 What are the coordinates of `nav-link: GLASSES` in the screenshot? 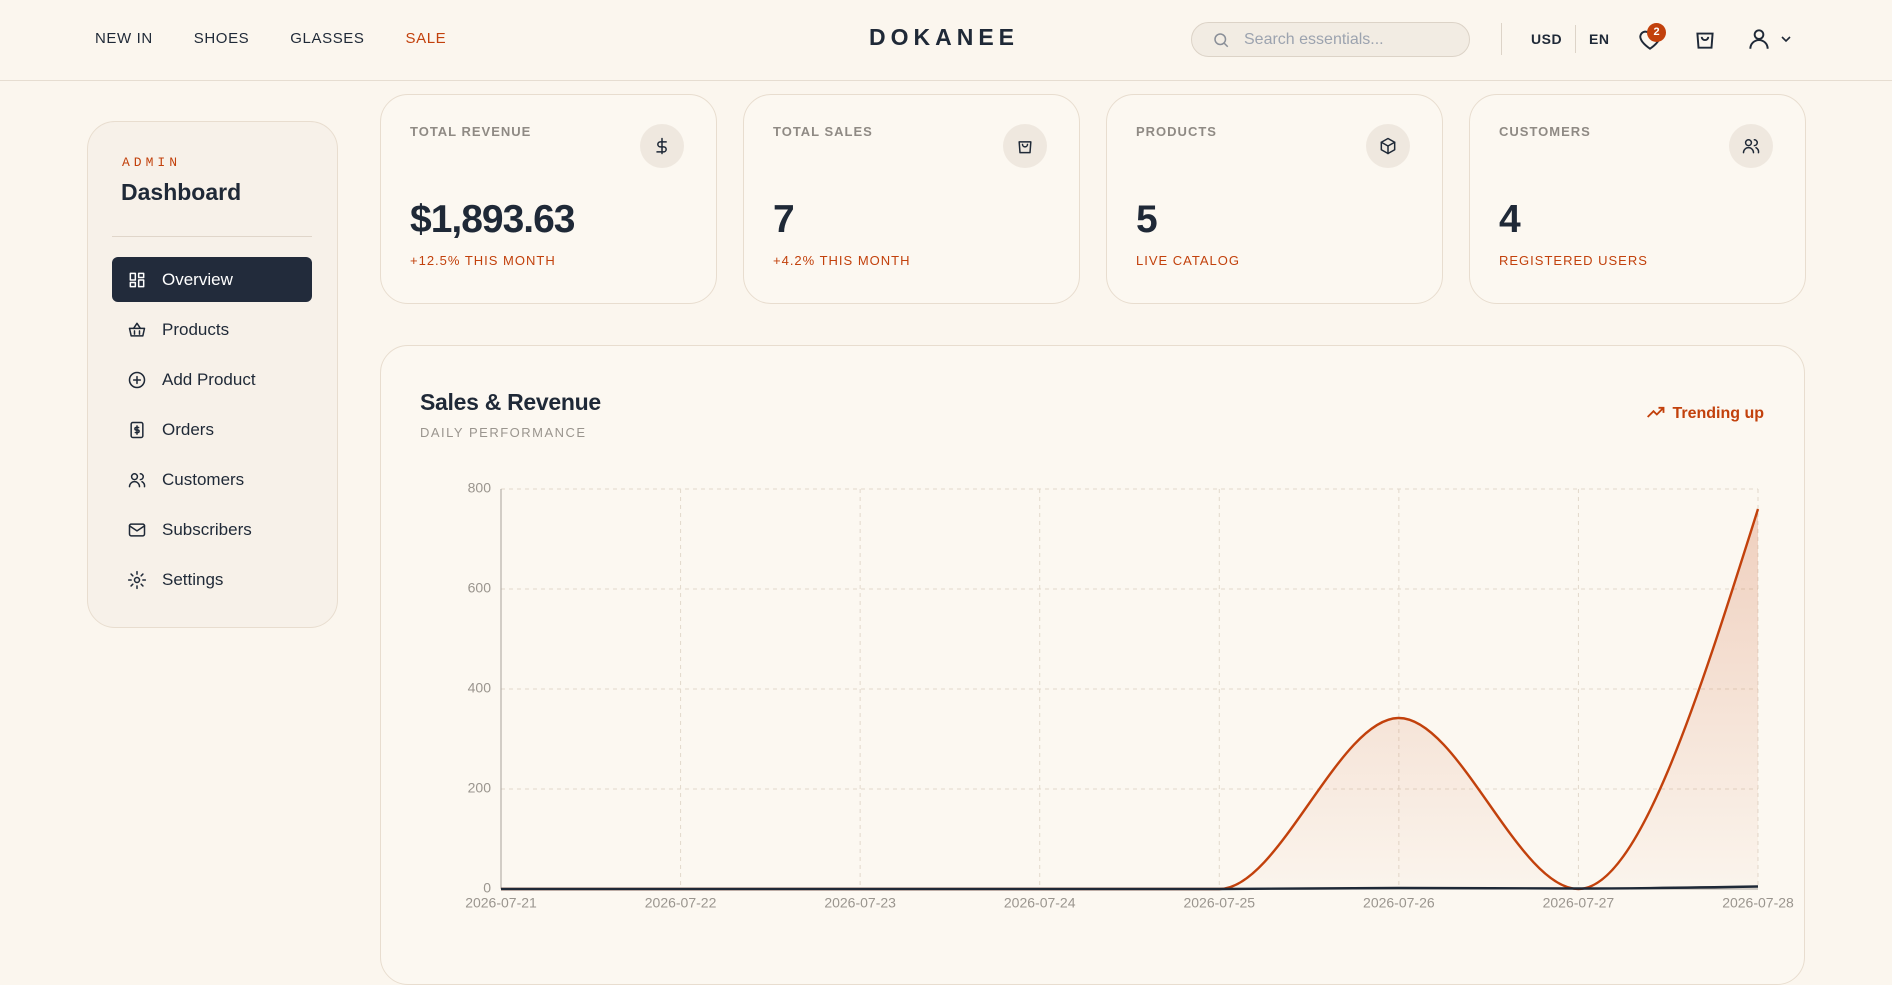 It's located at (327, 38).